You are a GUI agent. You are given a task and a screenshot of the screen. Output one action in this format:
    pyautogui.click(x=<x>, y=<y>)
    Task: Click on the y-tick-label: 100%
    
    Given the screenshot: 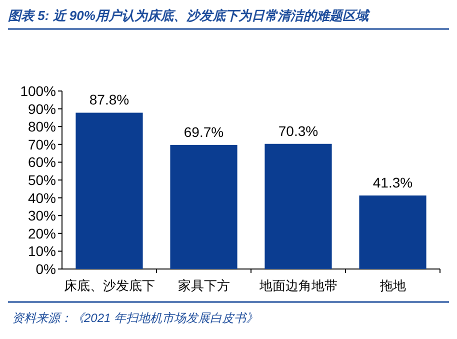 What is the action you would take?
    pyautogui.click(x=38, y=91)
    